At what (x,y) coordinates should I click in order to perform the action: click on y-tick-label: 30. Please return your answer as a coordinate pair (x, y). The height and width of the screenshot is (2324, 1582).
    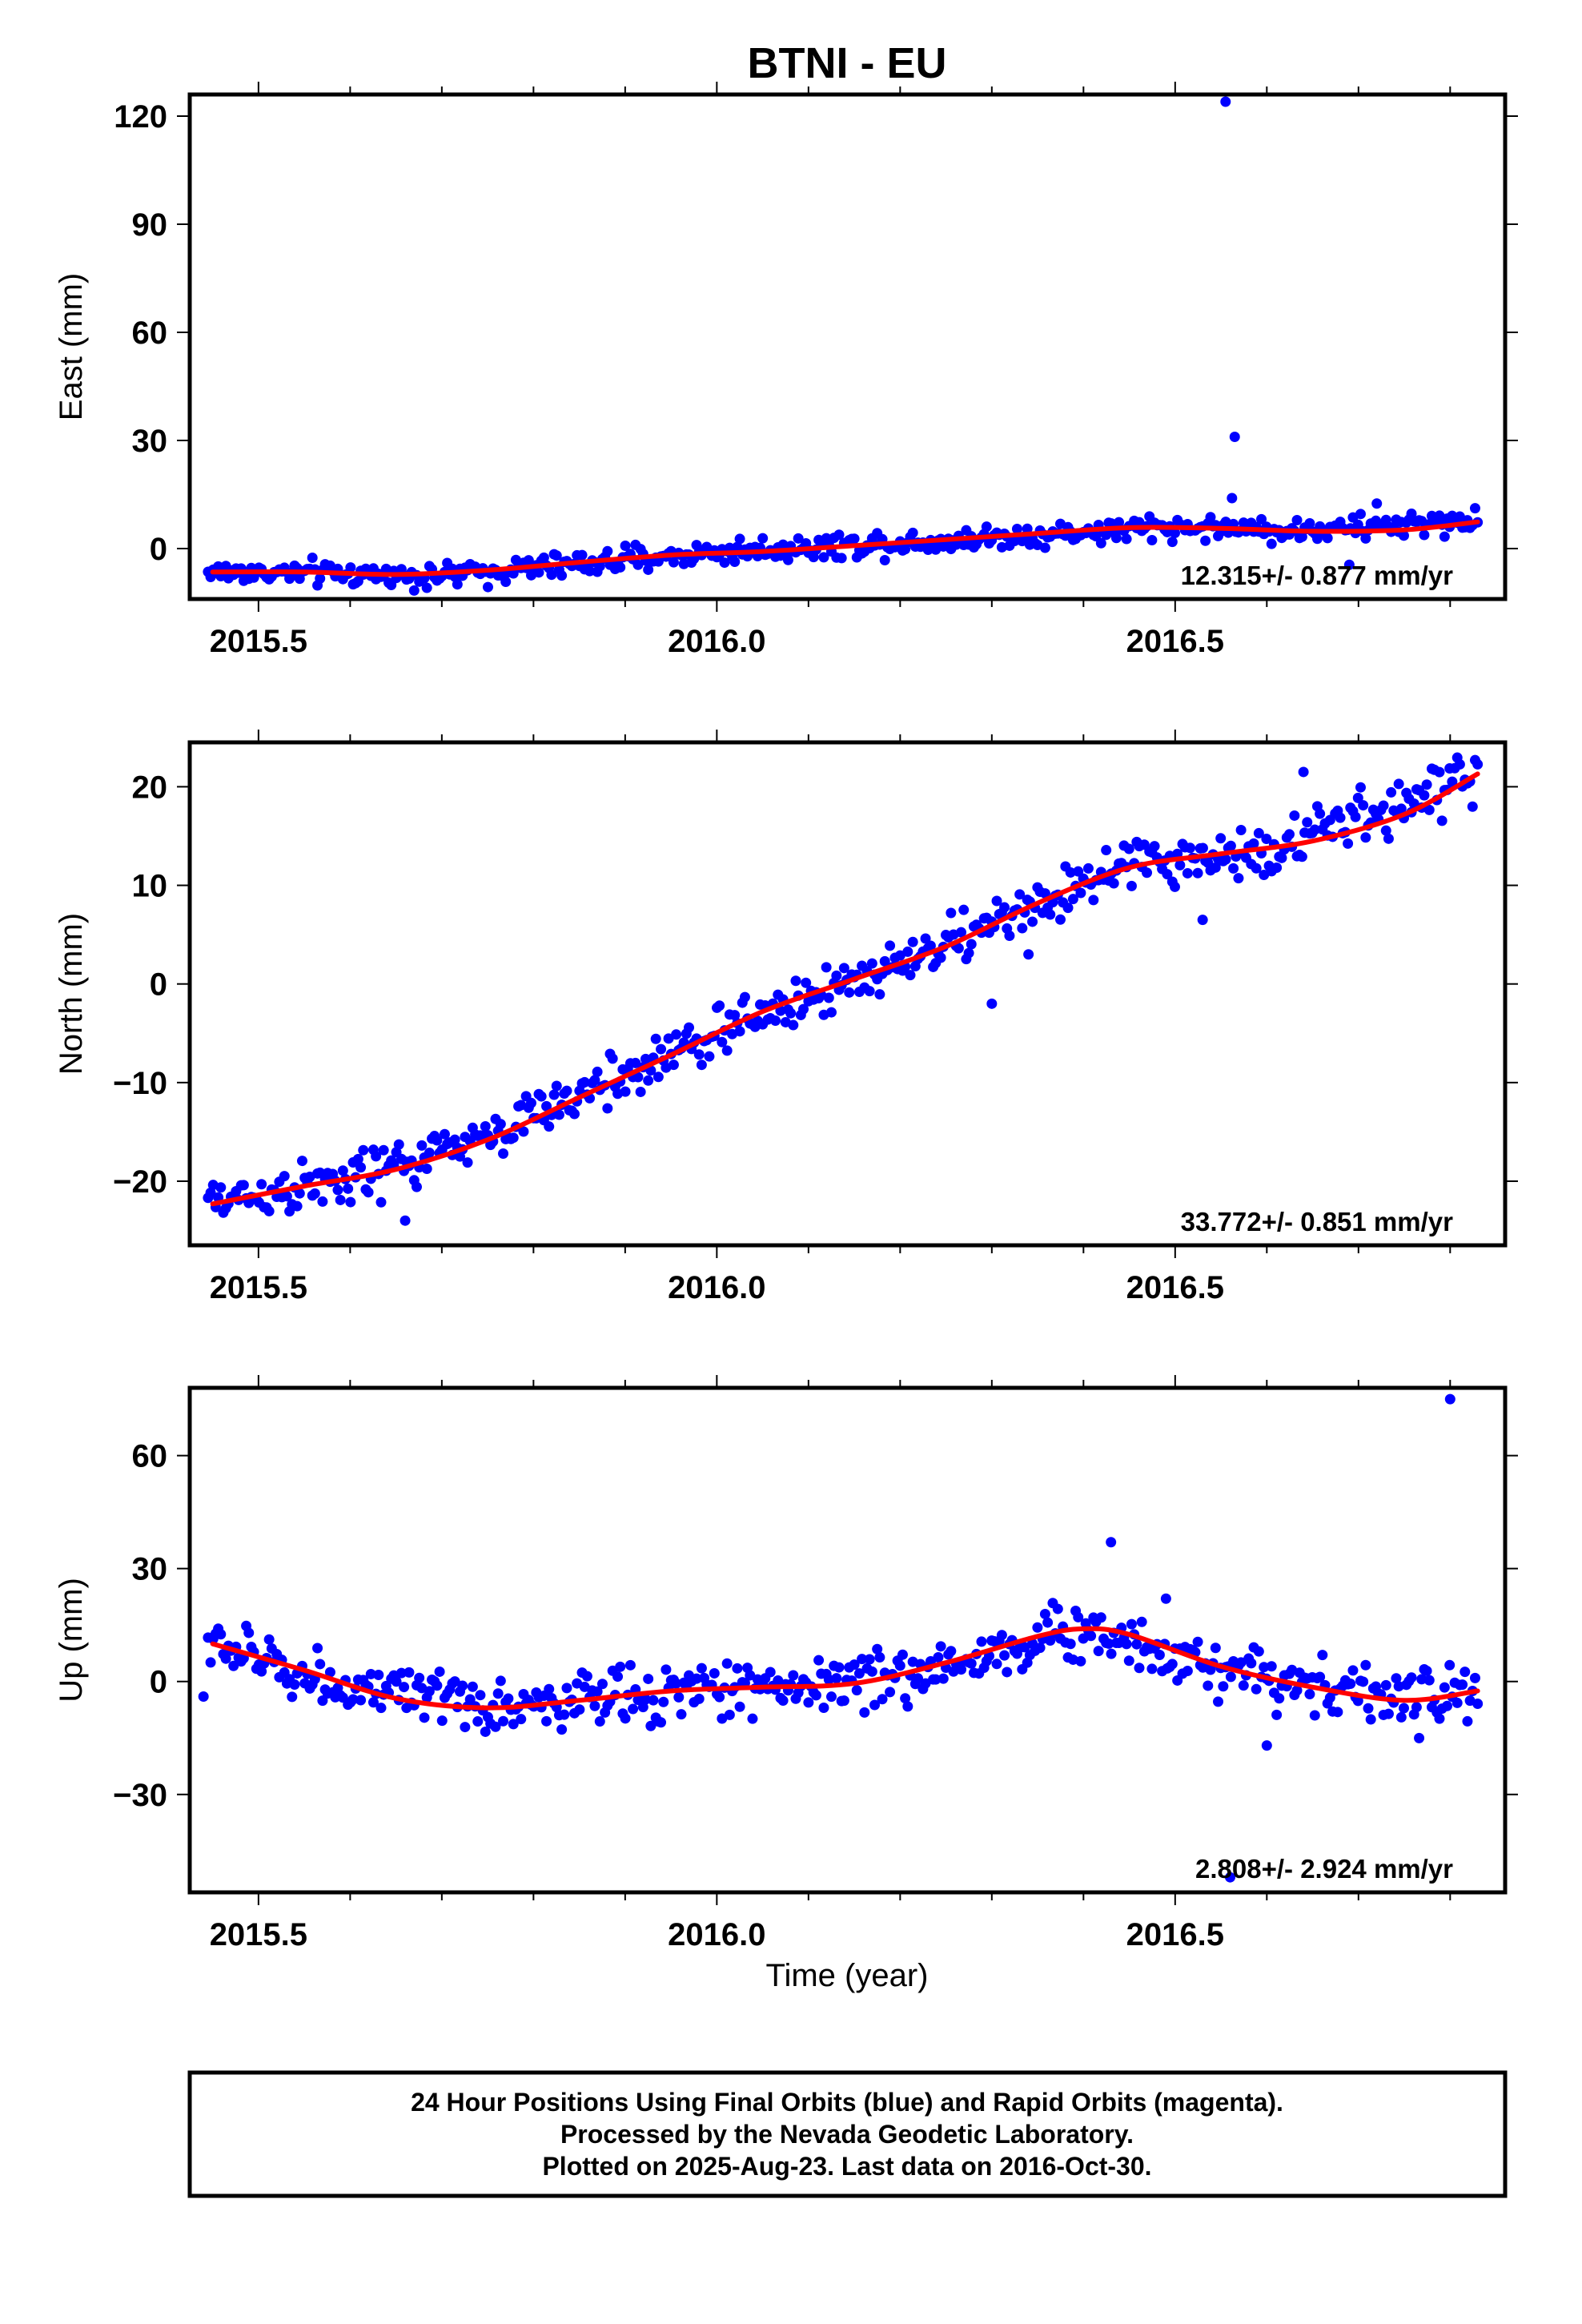
    Looking at the image, I should click on (150, 1569).